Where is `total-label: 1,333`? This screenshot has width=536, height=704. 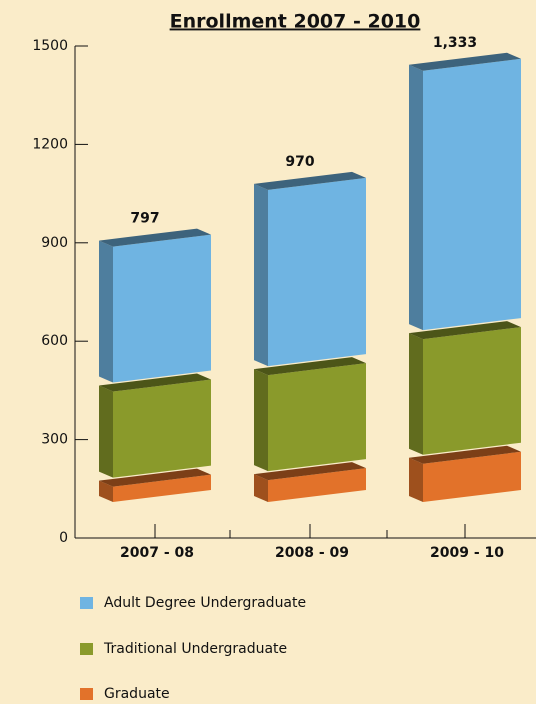 total-label: 1,333 is located at coordinates (455, 43).